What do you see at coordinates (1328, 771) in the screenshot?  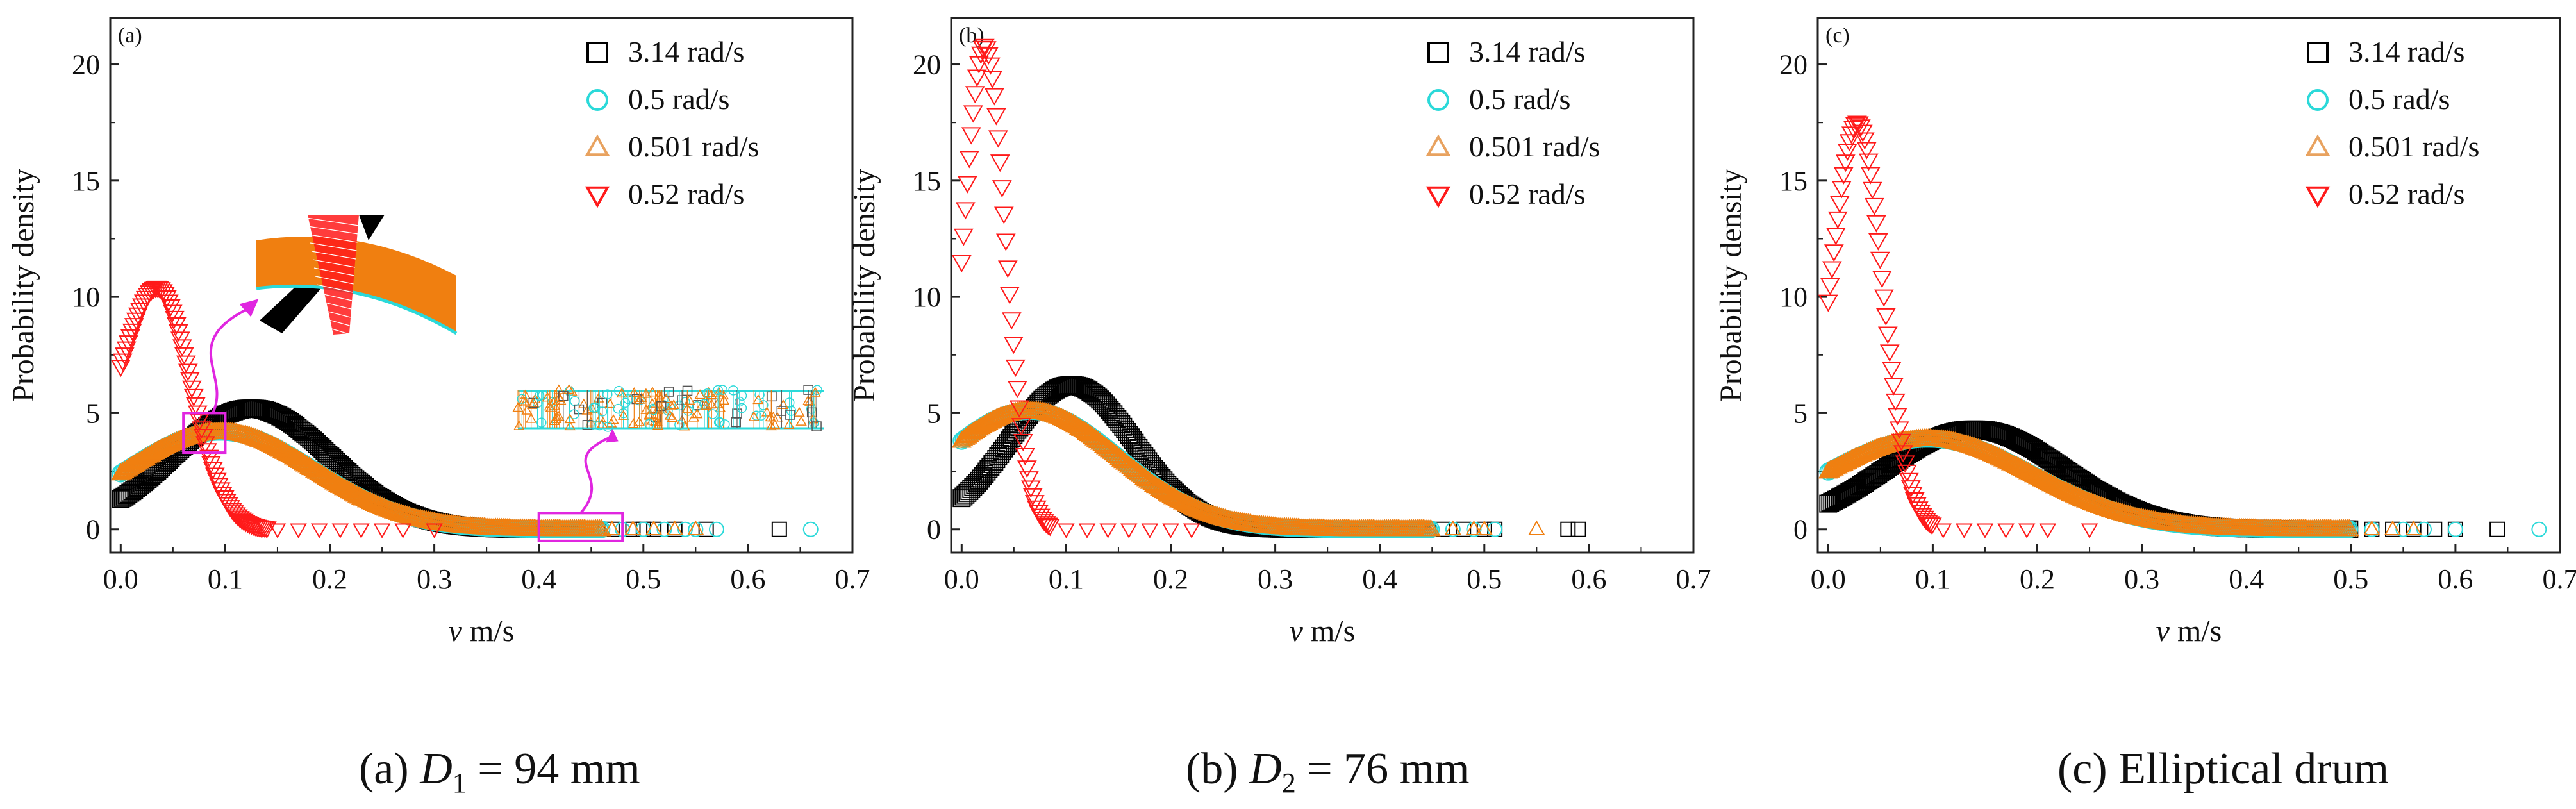 I see `panel-caption: (b) D2 = 76 mm` at bounding box center [1328, 771].